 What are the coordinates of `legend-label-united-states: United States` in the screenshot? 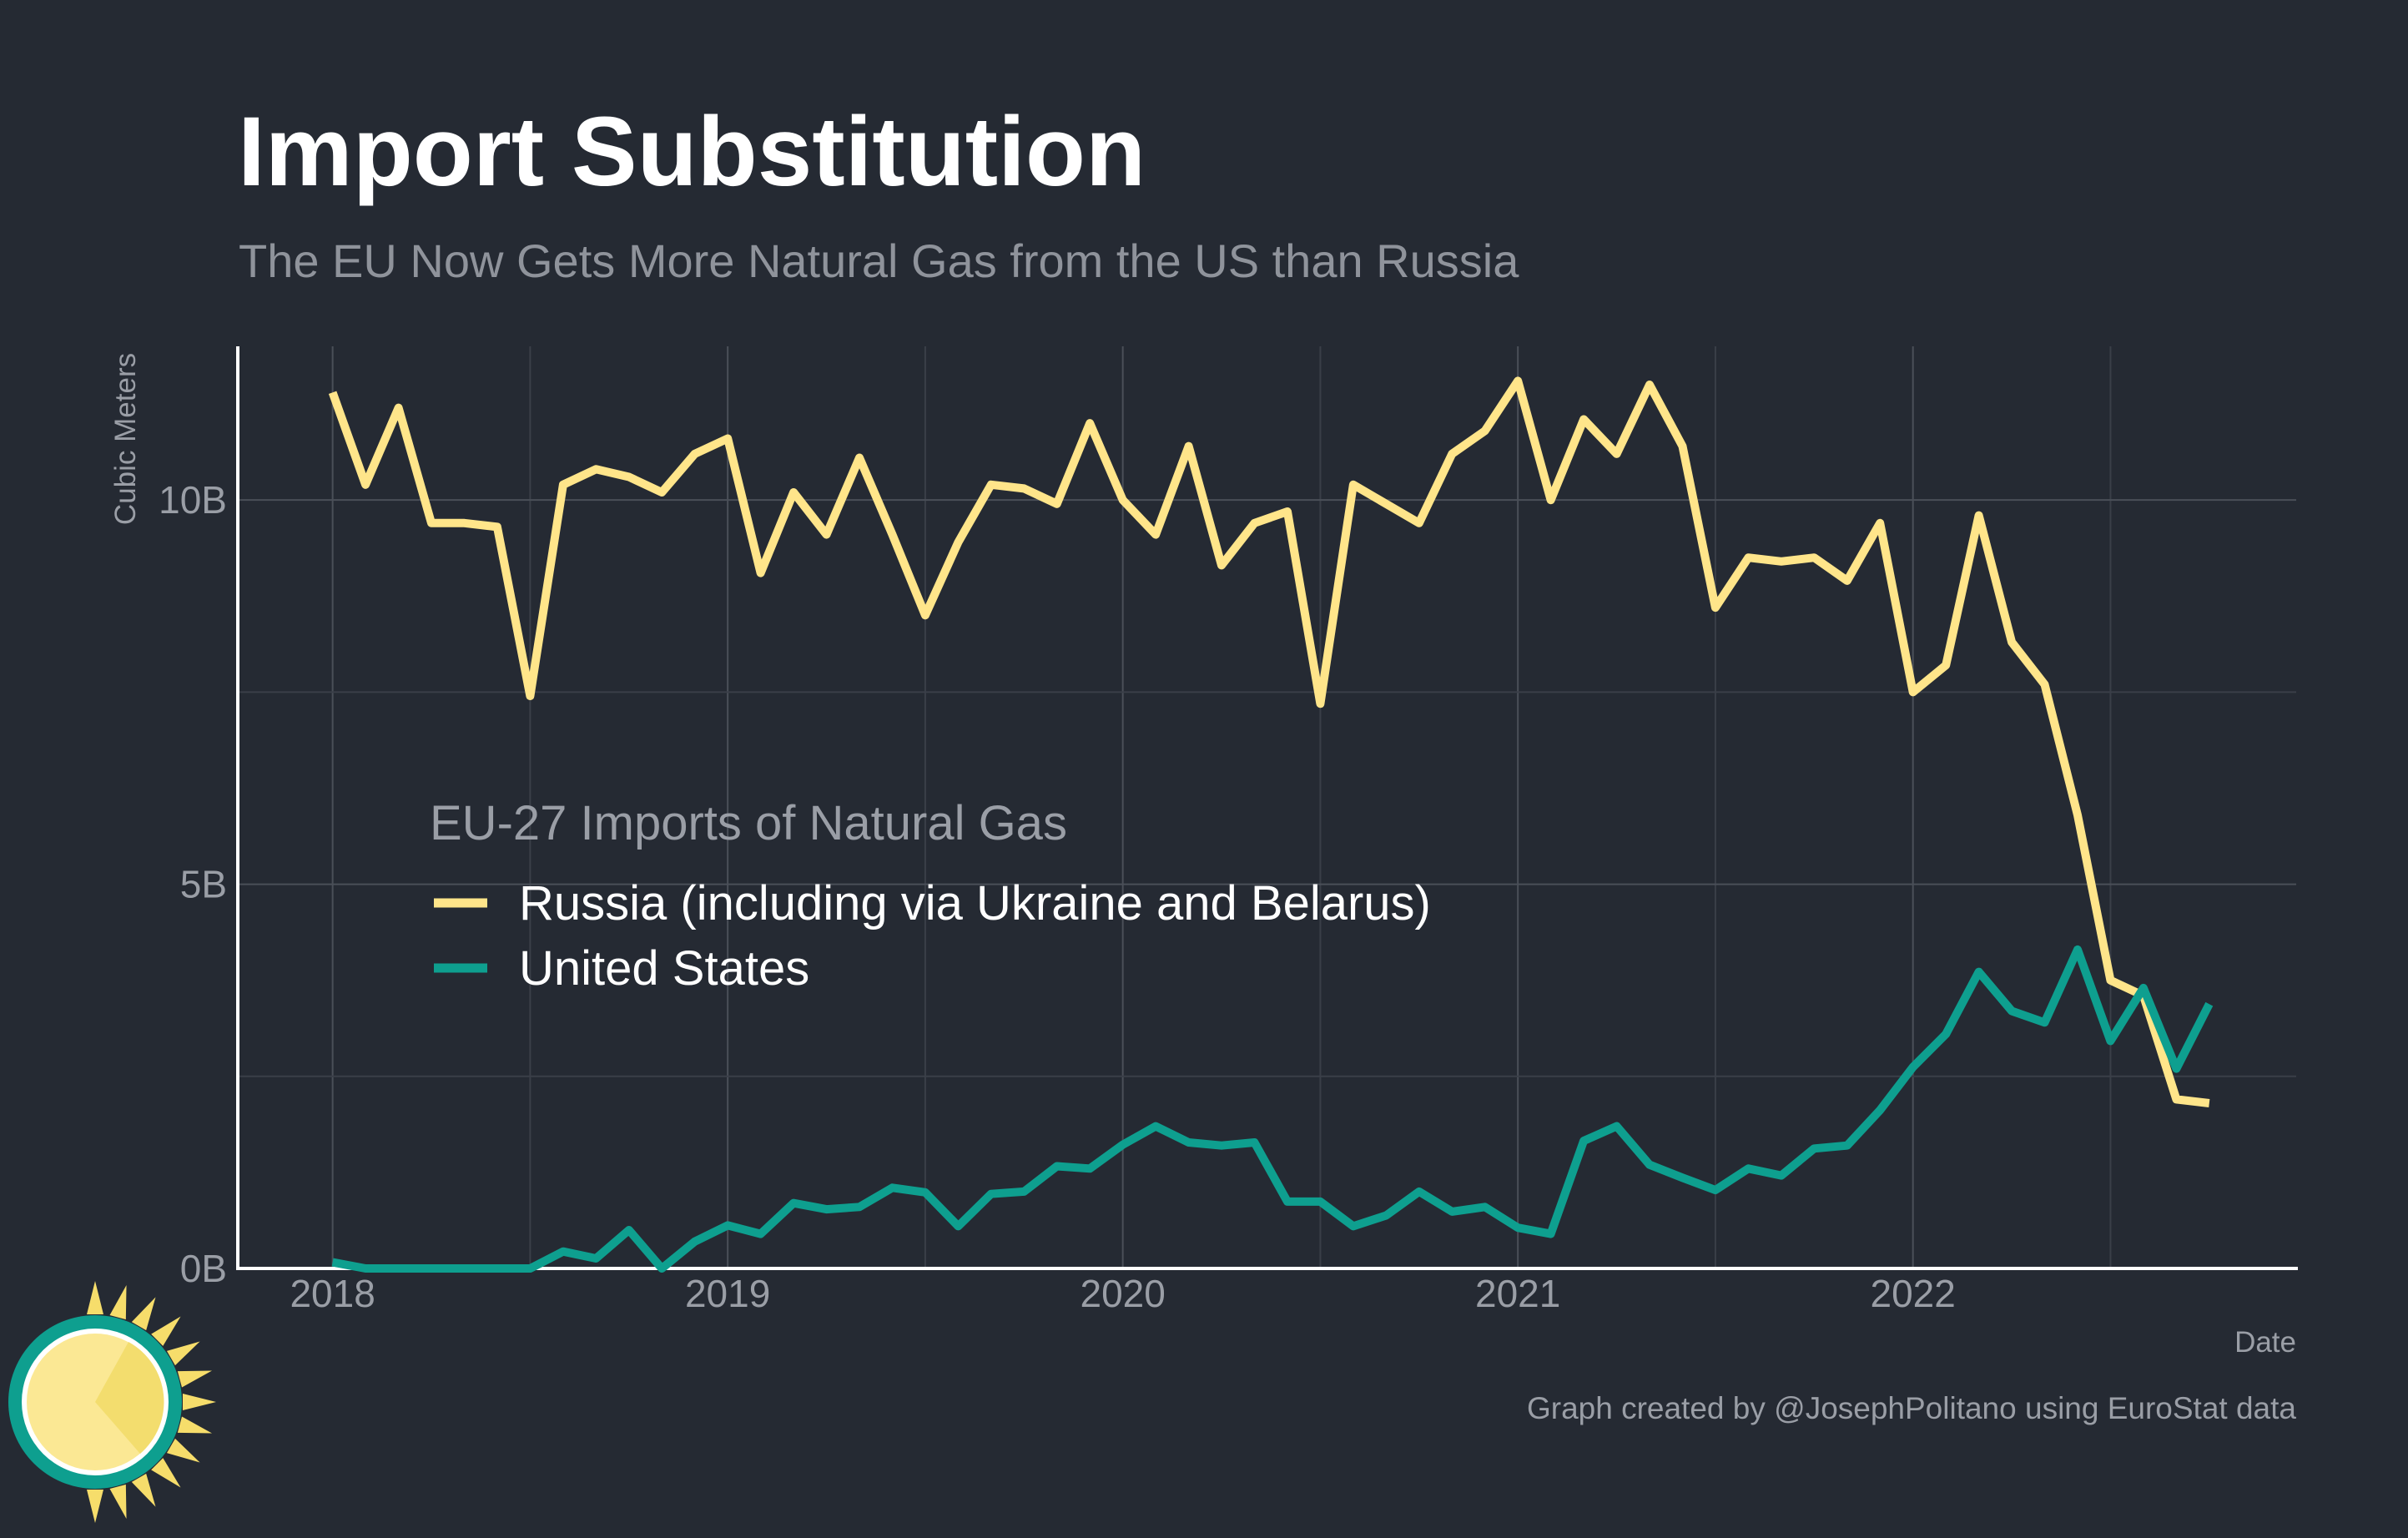 It's located at (664, 968).